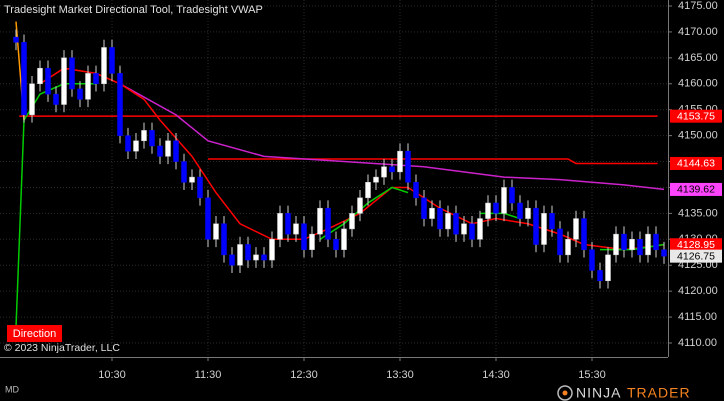  What do you see at coordinates (12, 389) in the screenshot?
I see `instrument-label: MD` at bounding box center [12, 389].